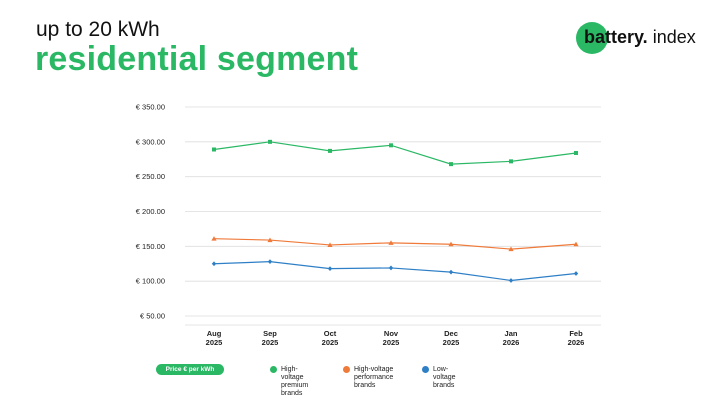  What do you see at coordinates (152, 316) in the screenshot?
I see `y-tick-label: € 50.00` at bounding box center [152, 316].